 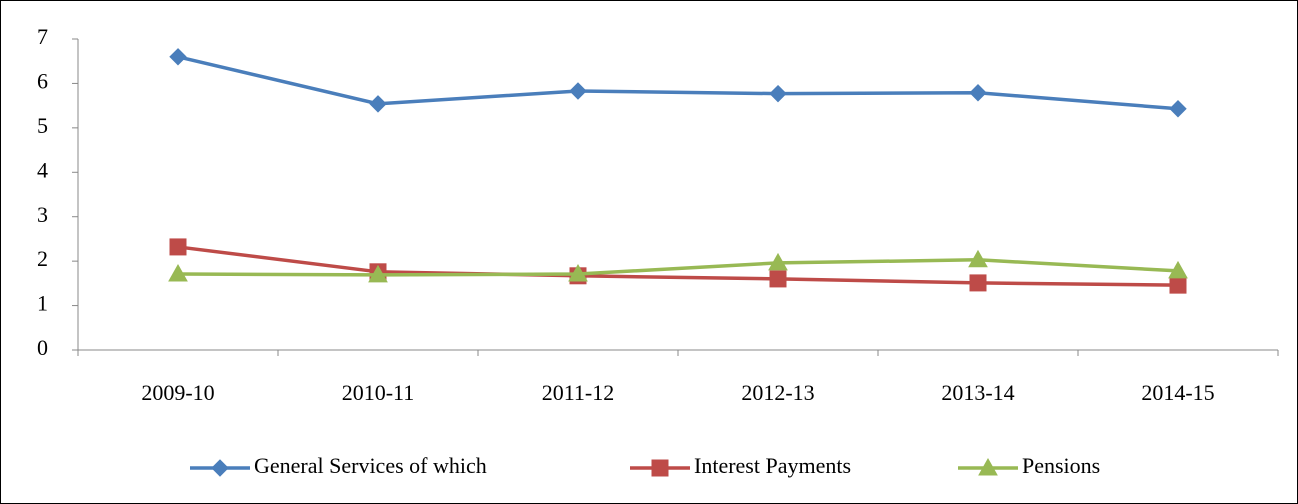 I want to click on legend-label: Interest Payments, so click(x=772, y=465).